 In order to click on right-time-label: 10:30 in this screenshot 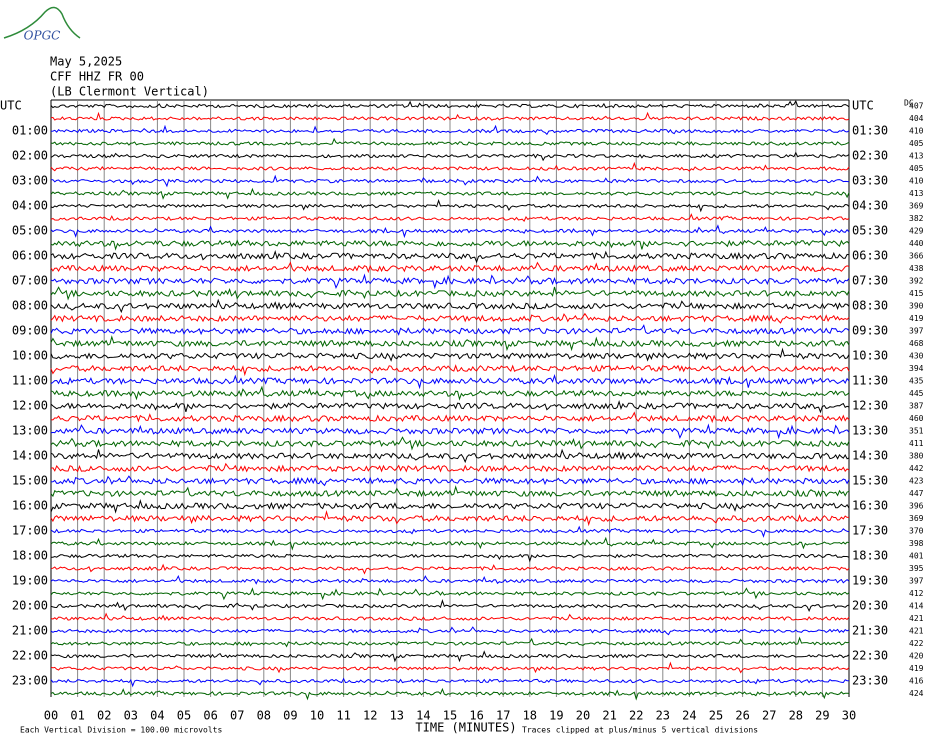, I will do `click(870, 356)`.